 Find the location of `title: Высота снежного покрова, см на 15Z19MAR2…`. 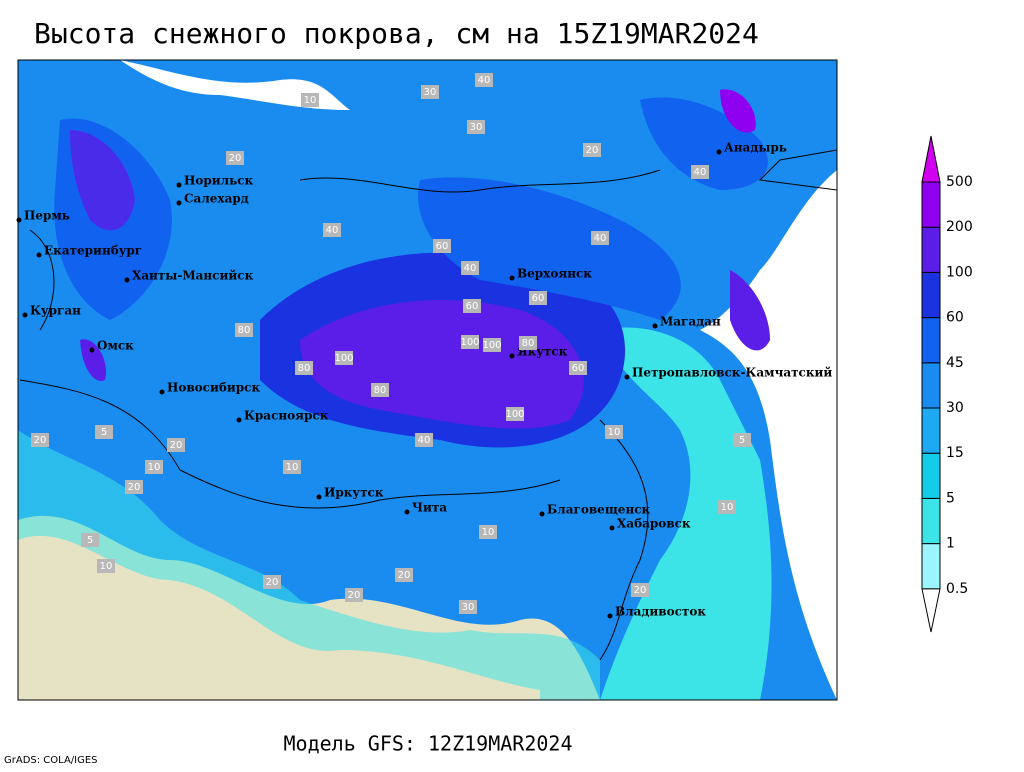

title: Высота снежного покрова, см на 15Z19MAR2… is located at coordinates (396, 33).